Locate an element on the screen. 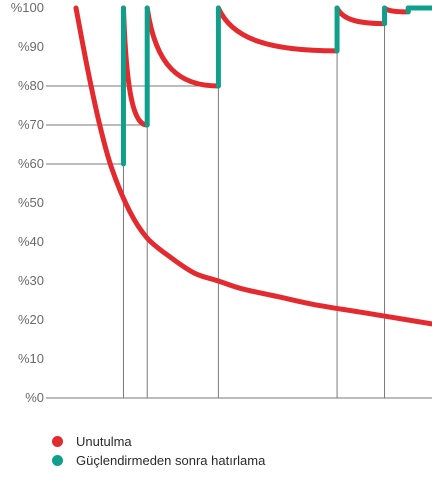 This screenshot has height=479, width=432. legend-dot-forgetting is located at coordinates (57, 441).